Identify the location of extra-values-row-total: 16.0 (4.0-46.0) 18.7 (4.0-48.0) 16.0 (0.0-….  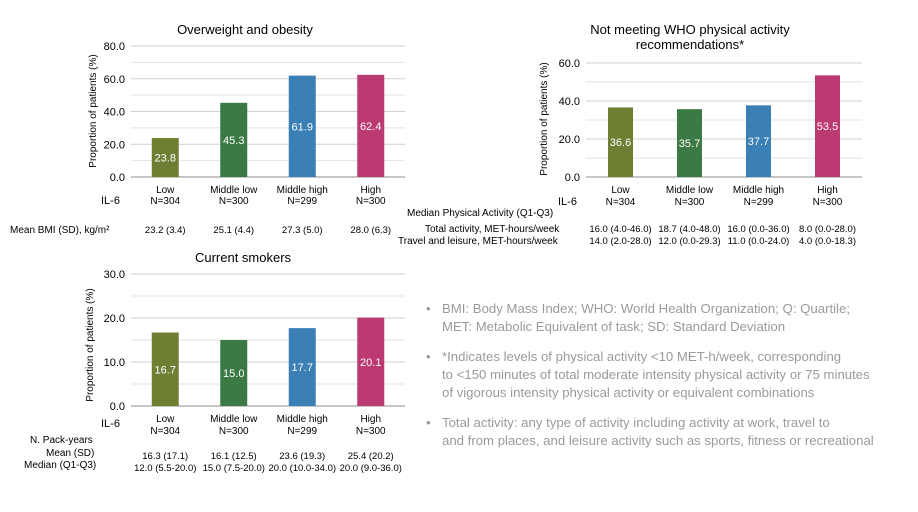
(722, 229).